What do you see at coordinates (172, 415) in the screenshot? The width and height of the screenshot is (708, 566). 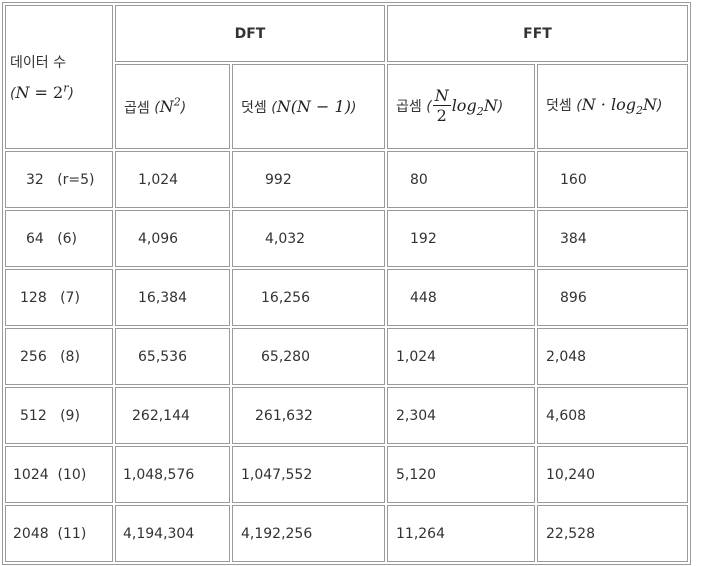 I see `dft-multiply-cell: 262,144` at bounding box center [172, 415].